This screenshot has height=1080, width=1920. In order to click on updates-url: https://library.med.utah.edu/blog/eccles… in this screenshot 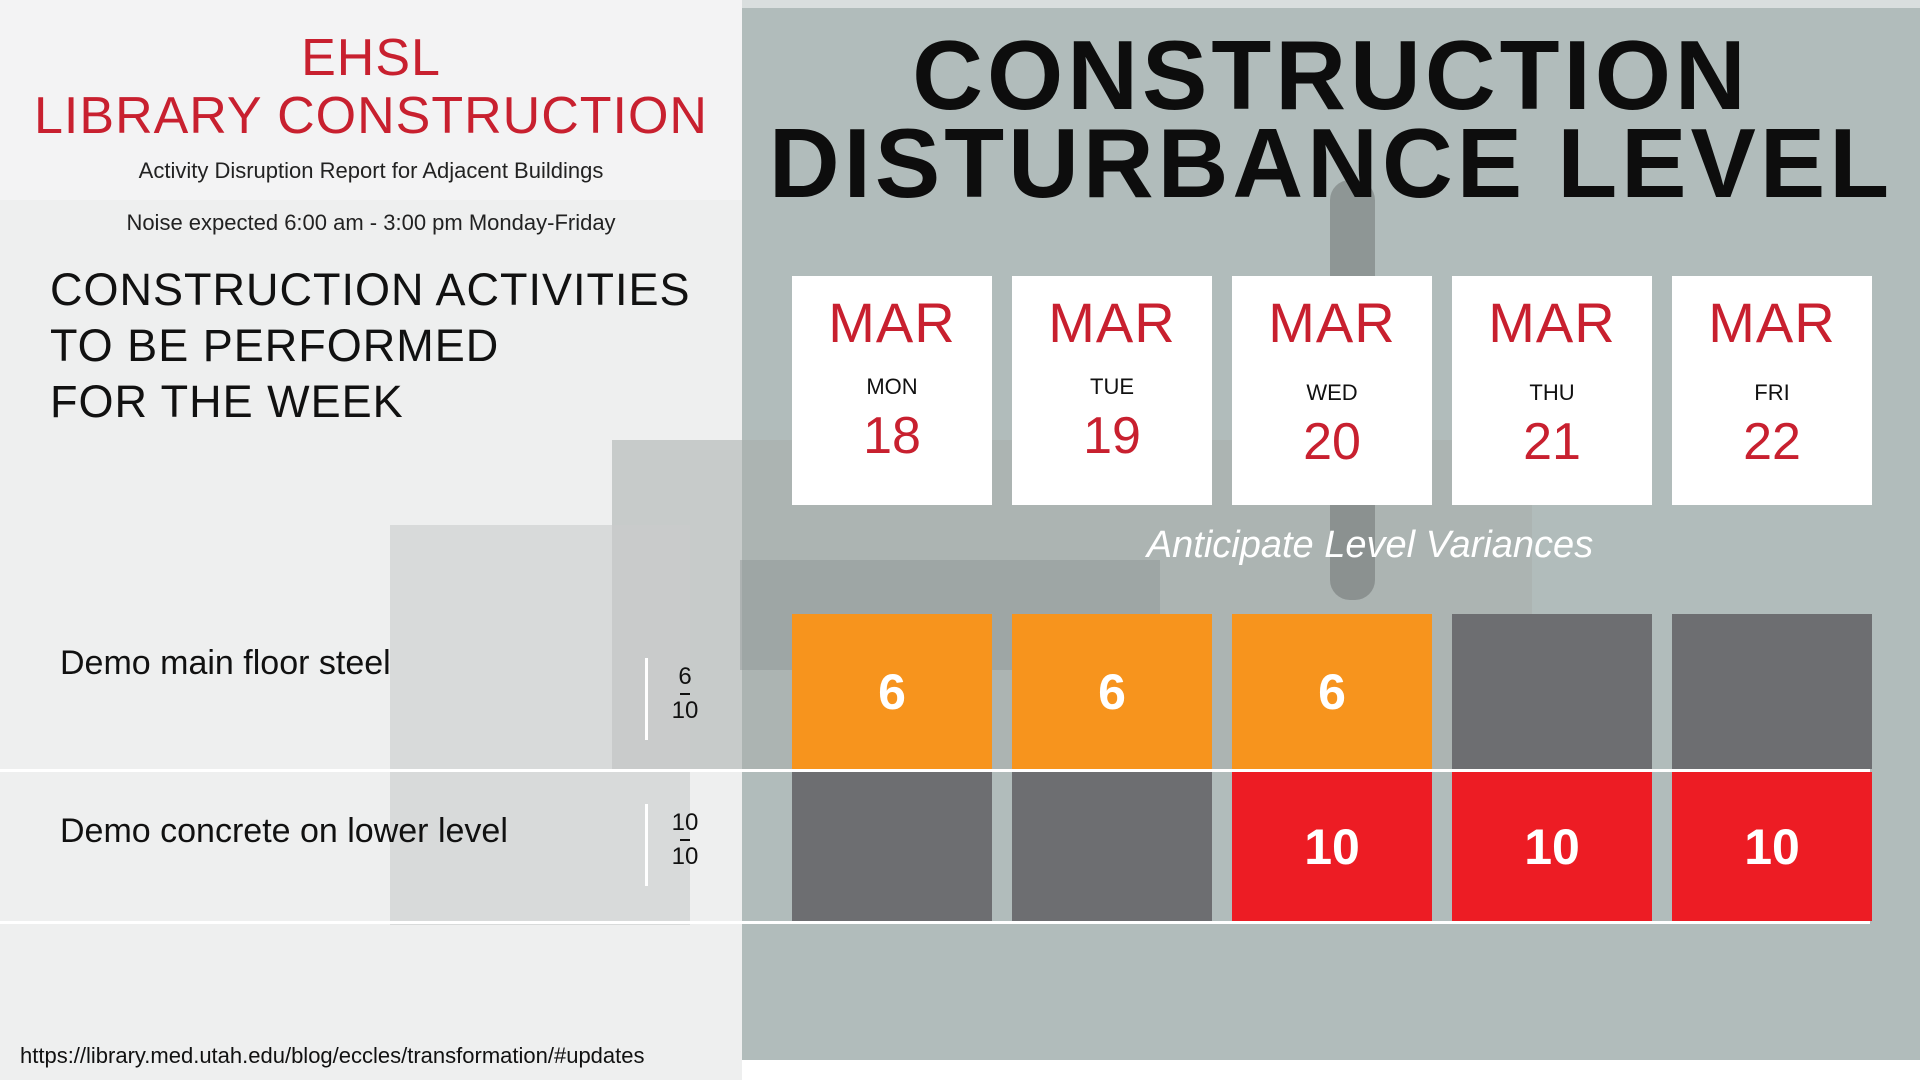, I will do `click(332, 1055)`.